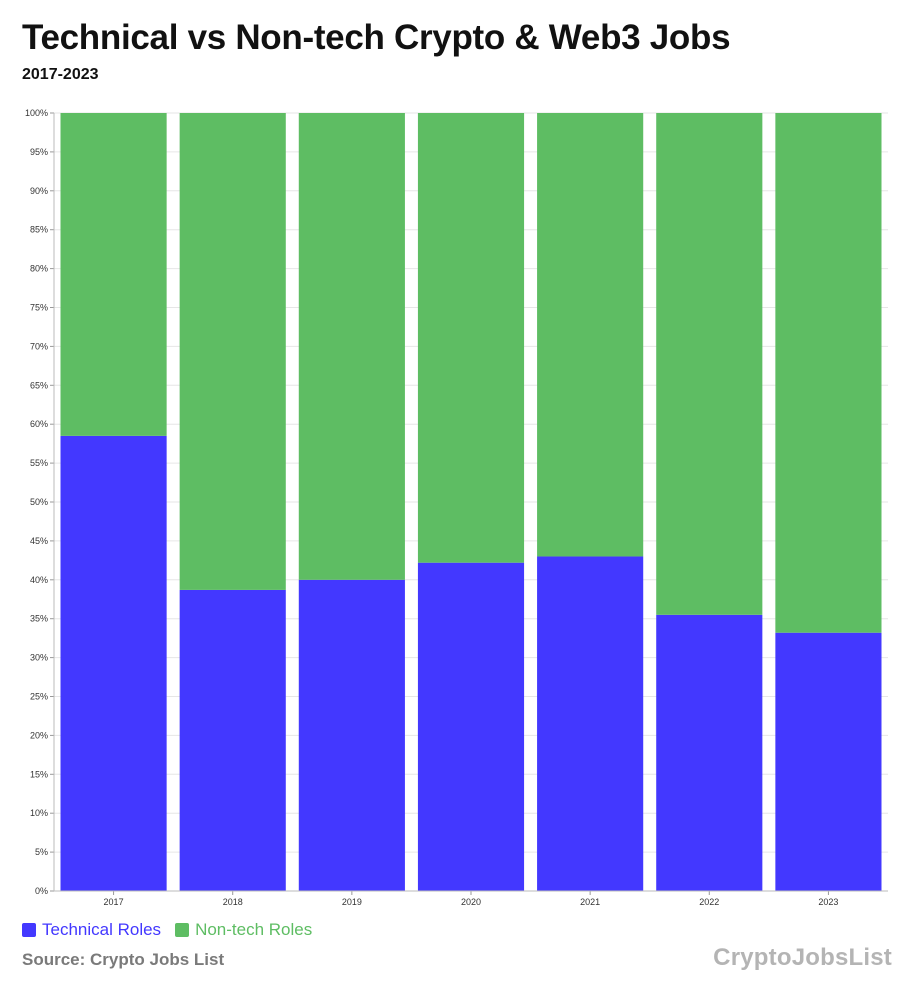 The height and width of the screenshot is (983, 914). I want to click on y-tick-label: 10%, so click(39, 813).